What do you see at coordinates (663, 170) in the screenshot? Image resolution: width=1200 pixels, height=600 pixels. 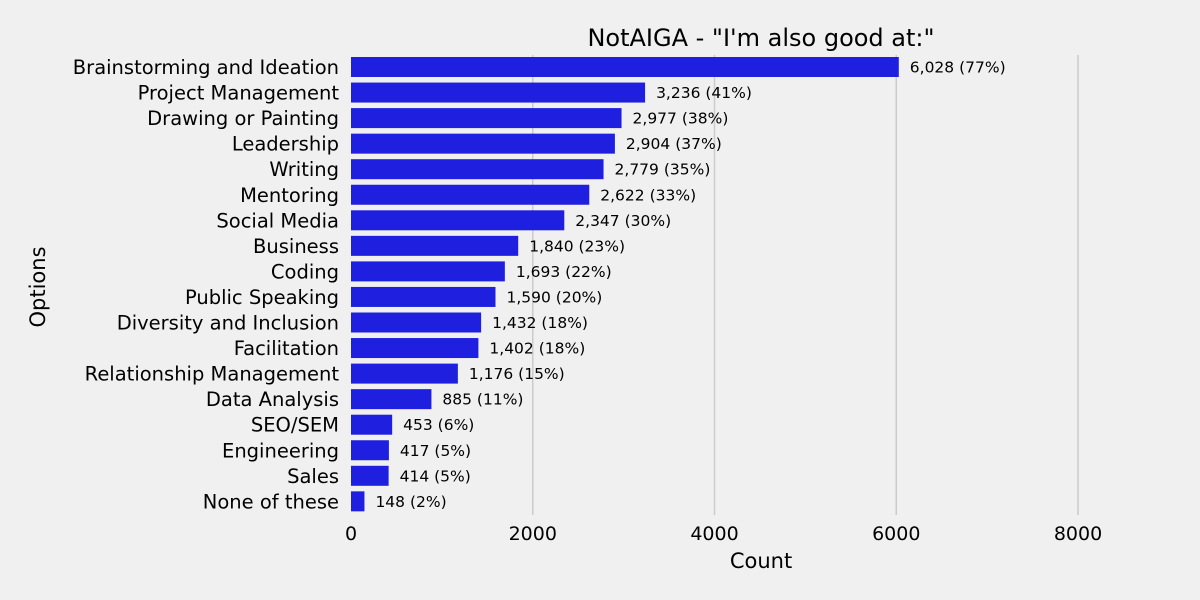 I see `bar-value-label: 2,779 (35%)` at bounding box center [663, 170].